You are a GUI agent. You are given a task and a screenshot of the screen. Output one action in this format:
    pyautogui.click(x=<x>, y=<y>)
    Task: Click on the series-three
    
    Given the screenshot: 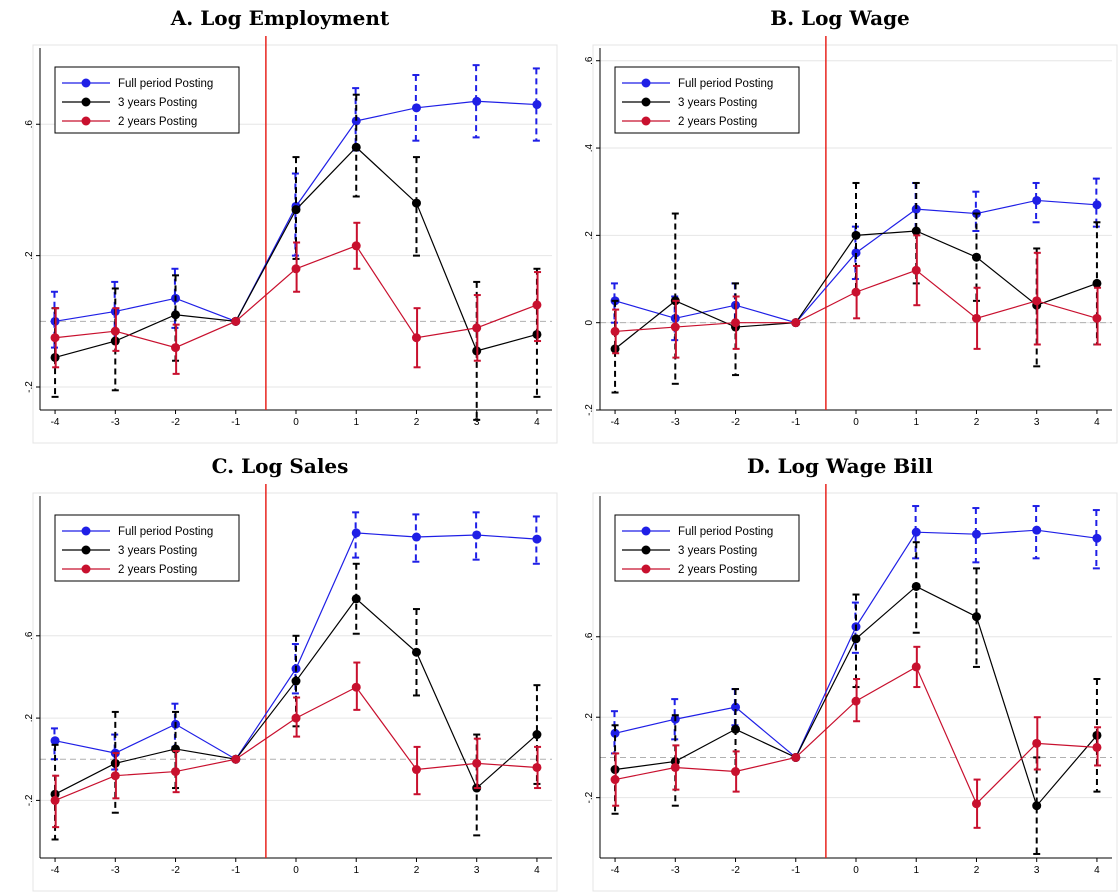 What is the action you would take?
    pyautogui.click(x=856, y=287)
    